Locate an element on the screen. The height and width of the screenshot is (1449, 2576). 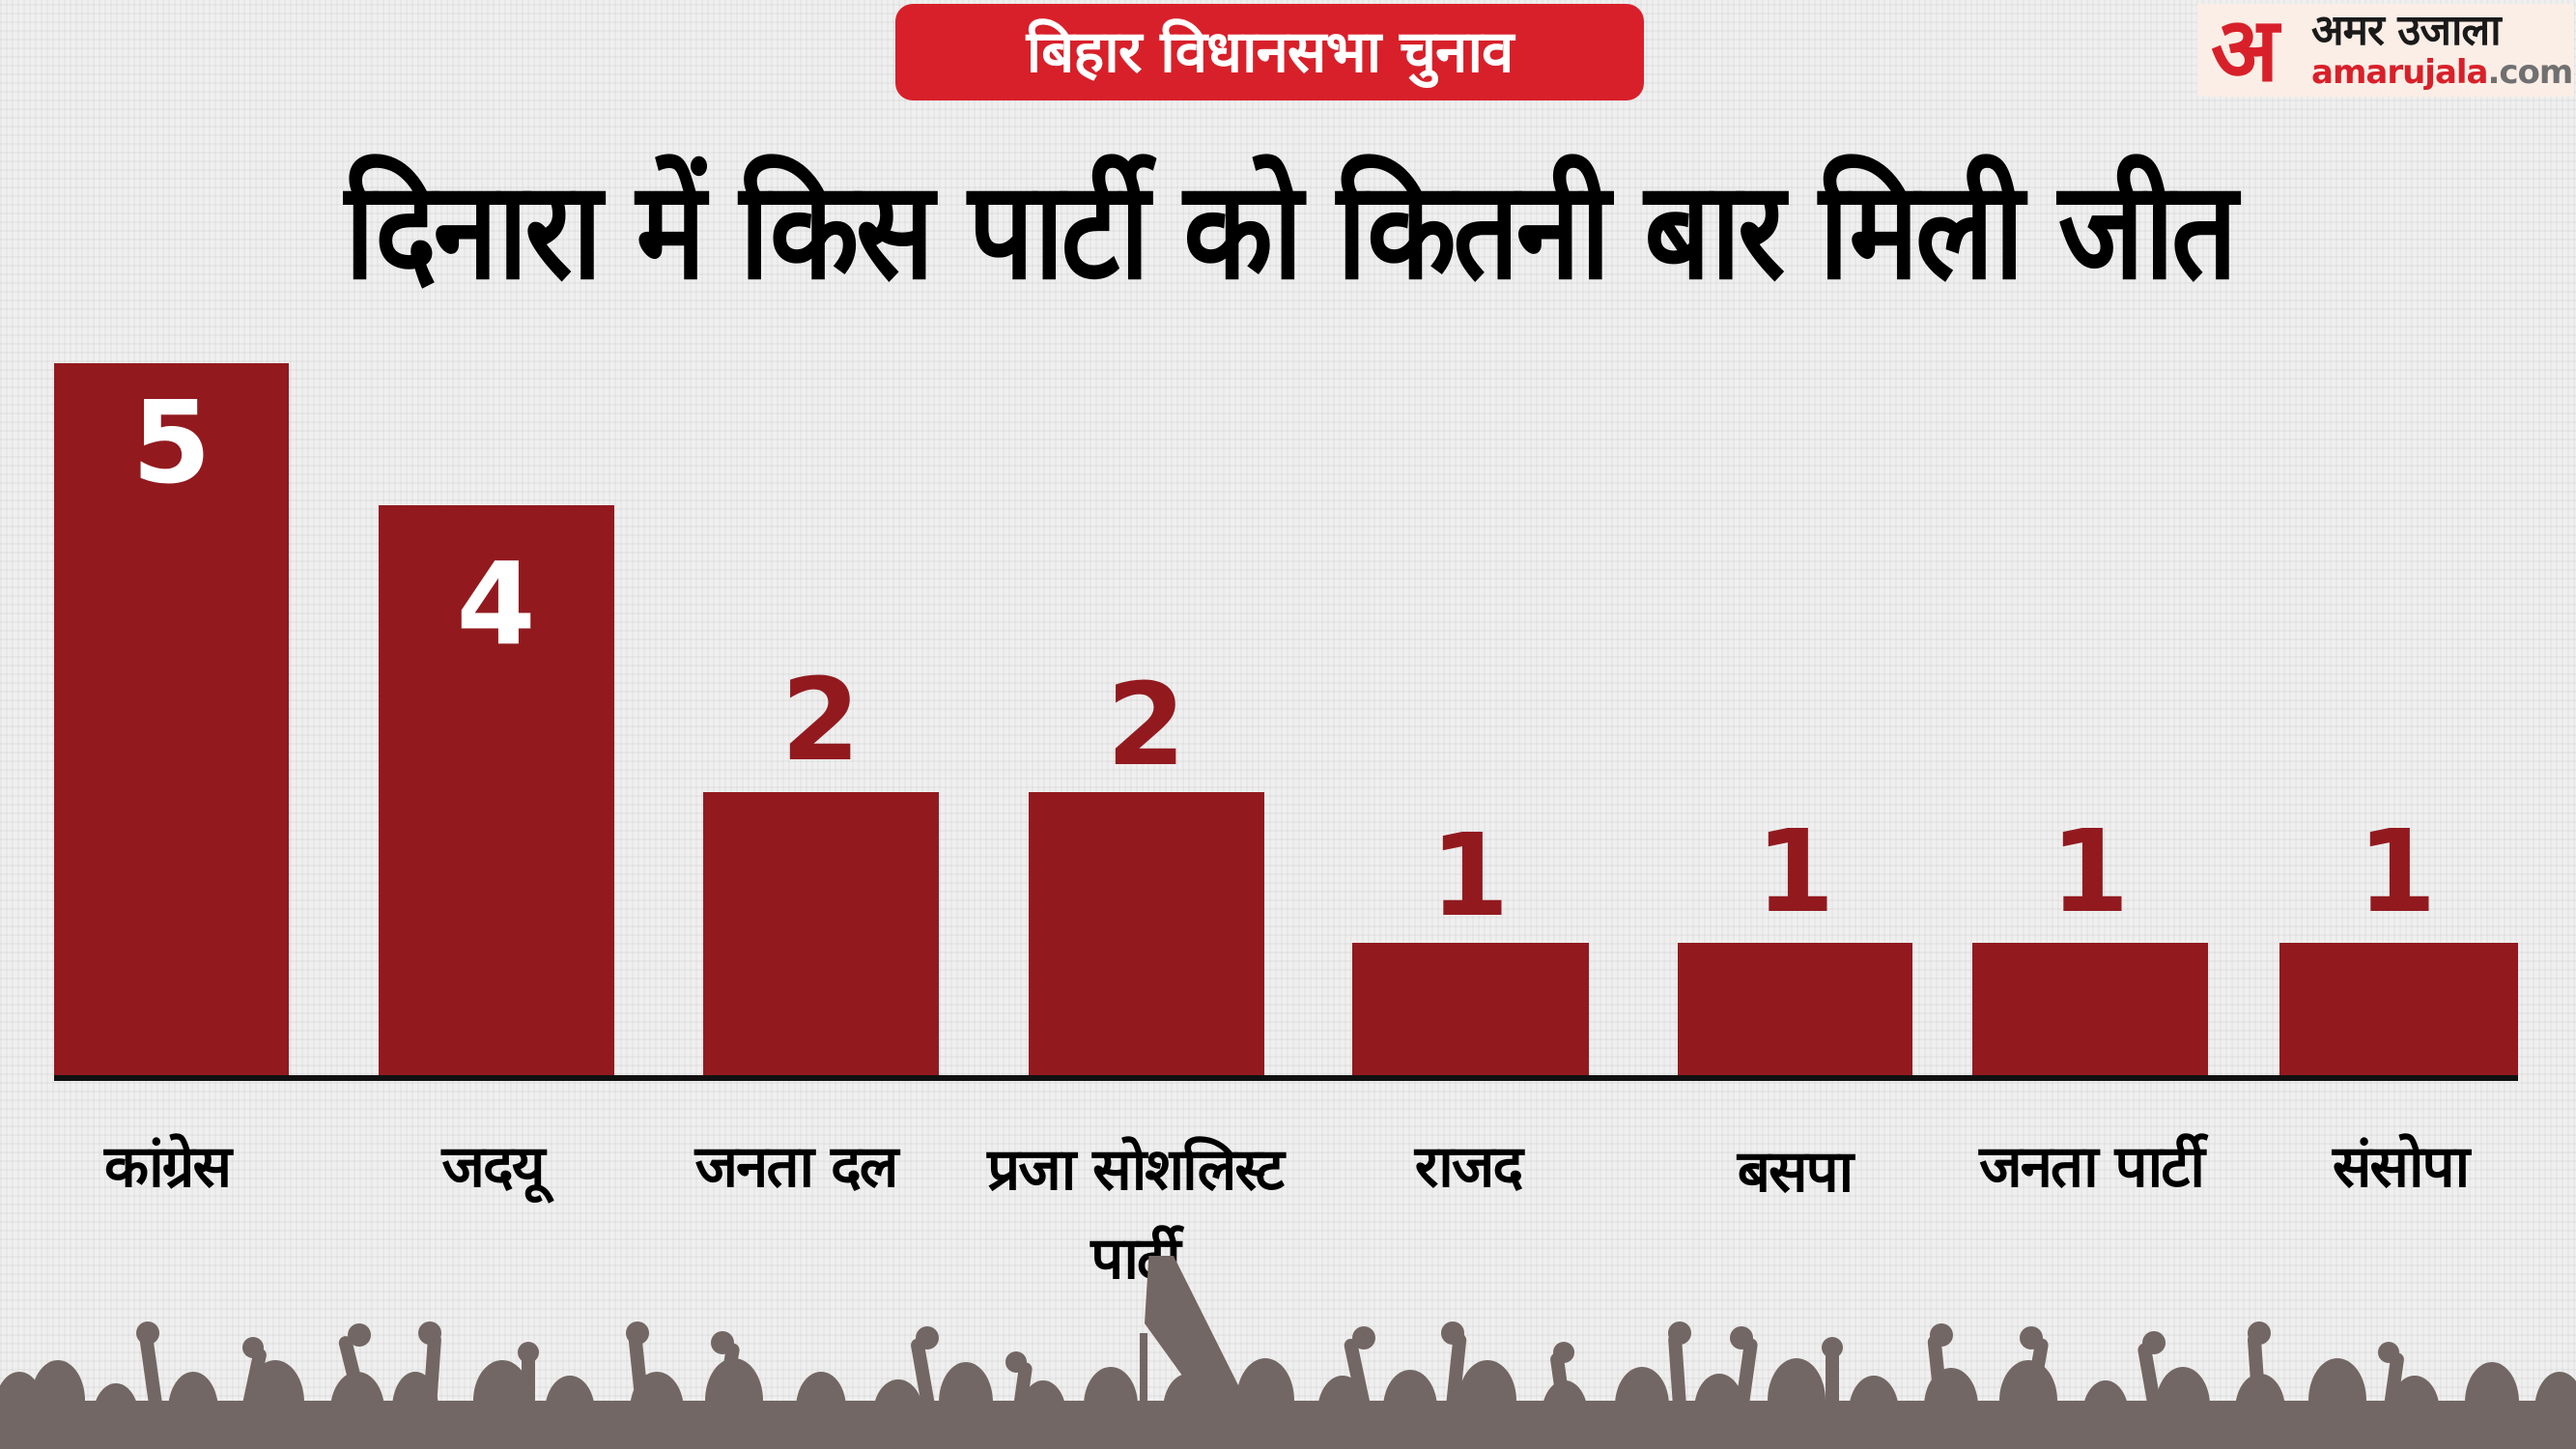
logo-name-hindi: अमर उजाला is located at coordinates (2406, 30).